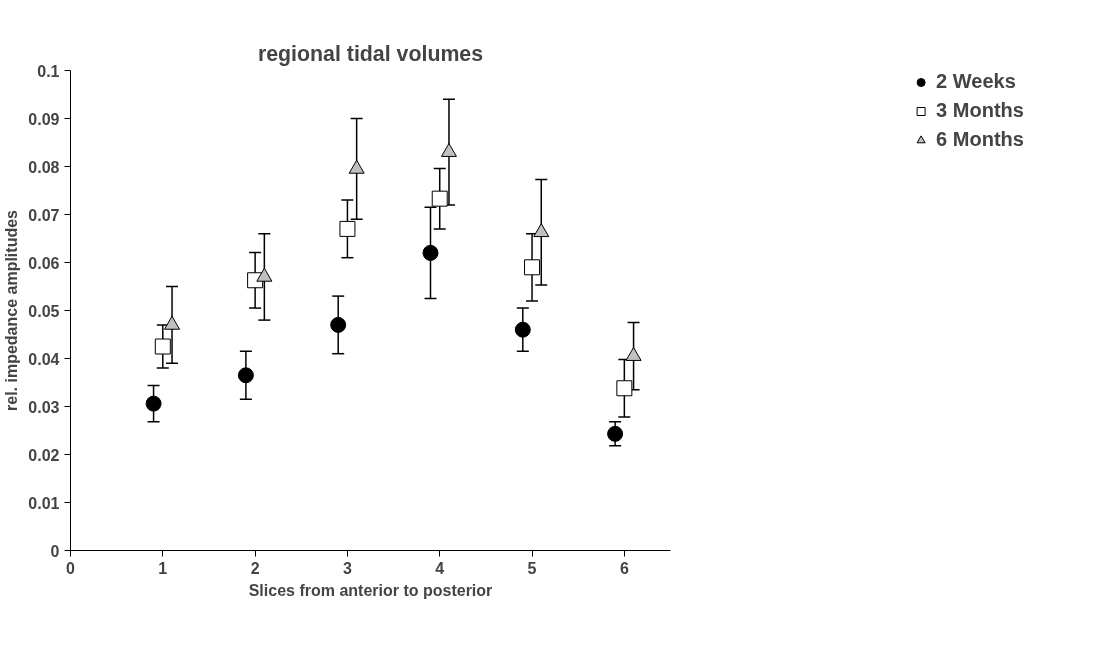 The image size is (1097, 664). What do you see at coordinates (980, 110) in the screenshot?
I see `legend-label: 3 Months` at bounding box center [980, 110].